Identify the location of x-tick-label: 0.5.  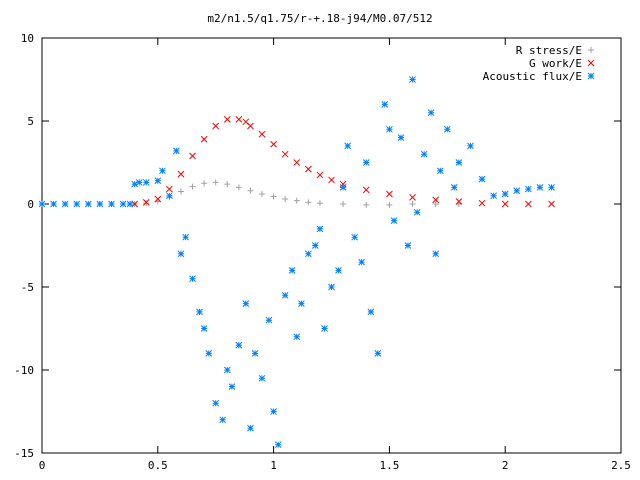
(158, 465).